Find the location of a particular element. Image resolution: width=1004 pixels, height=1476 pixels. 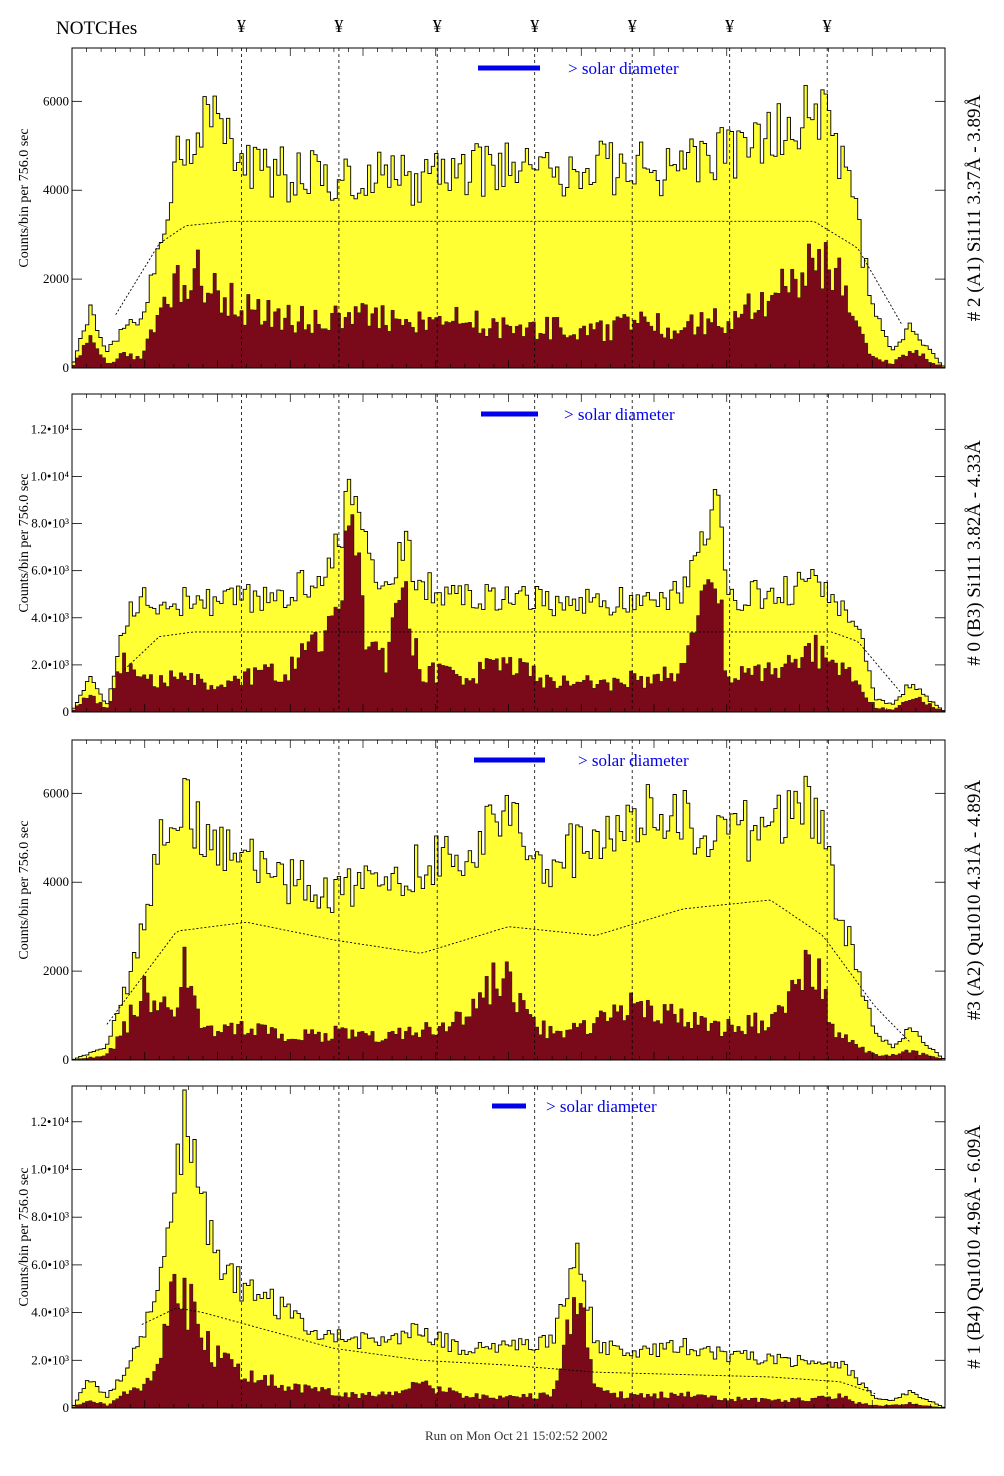

panel-title: #3 (A2) Qu1010 4.31Å - 4.89Å is located at coordinates (974, 900).